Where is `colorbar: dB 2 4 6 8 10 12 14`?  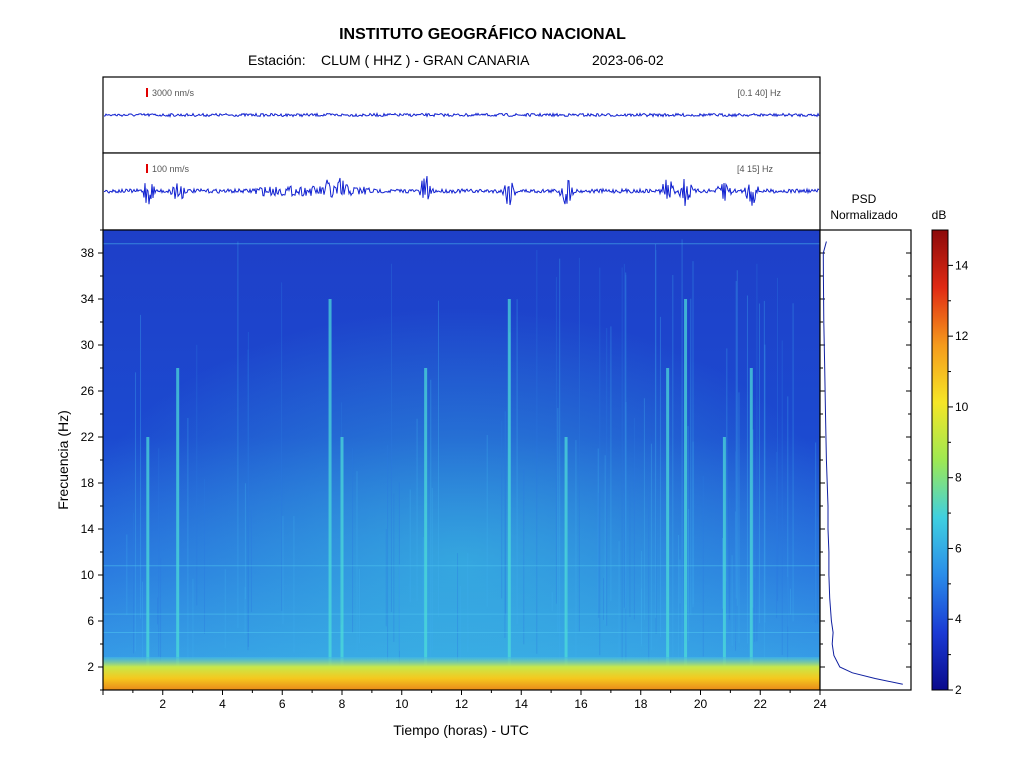
colorbar: dB 2 4 6 8 10 12 14 is located at coordinates (950, 452).